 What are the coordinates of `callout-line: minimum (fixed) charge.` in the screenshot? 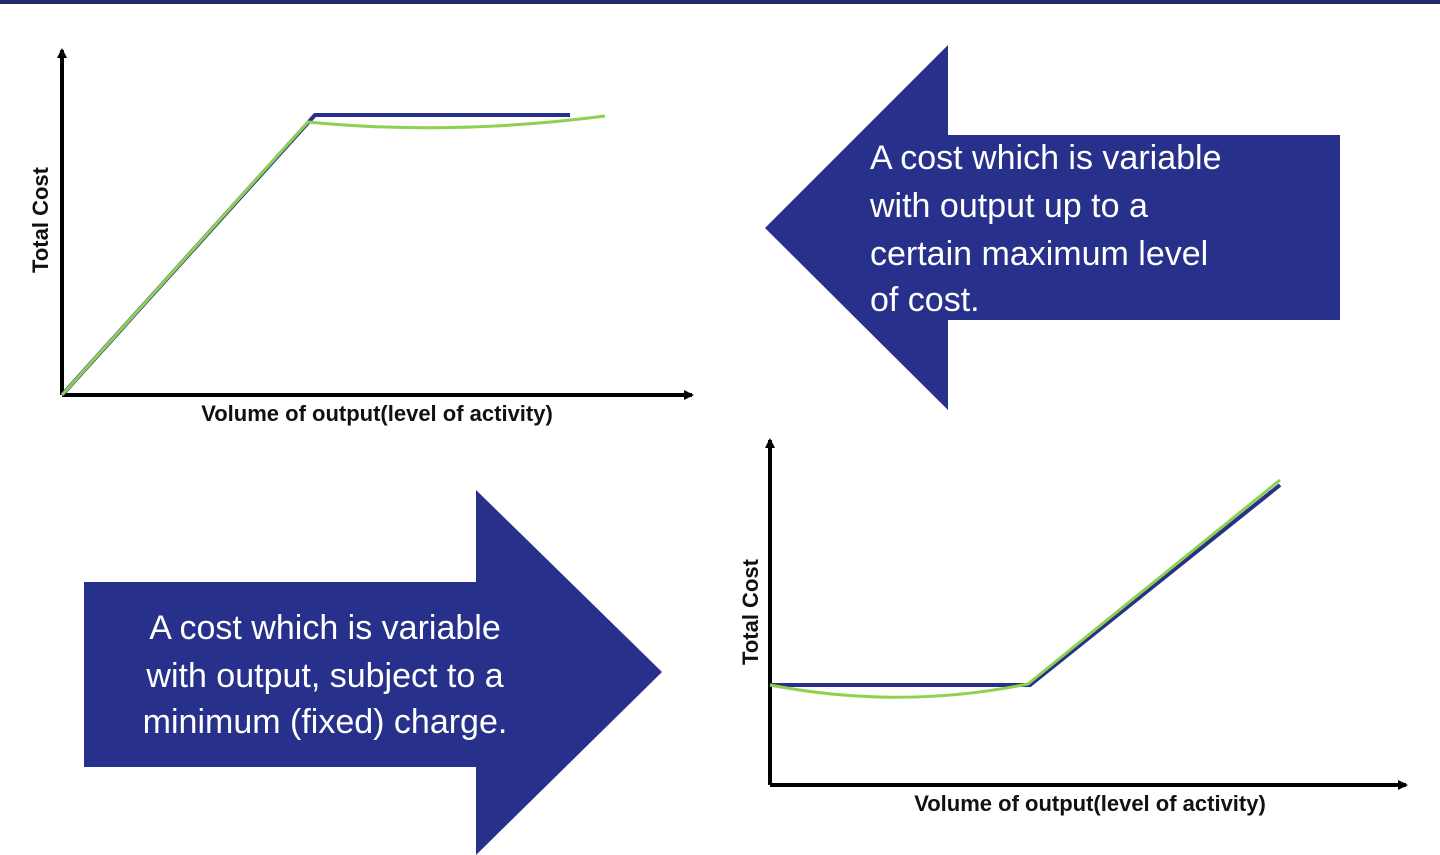 It's located at (325, 722).